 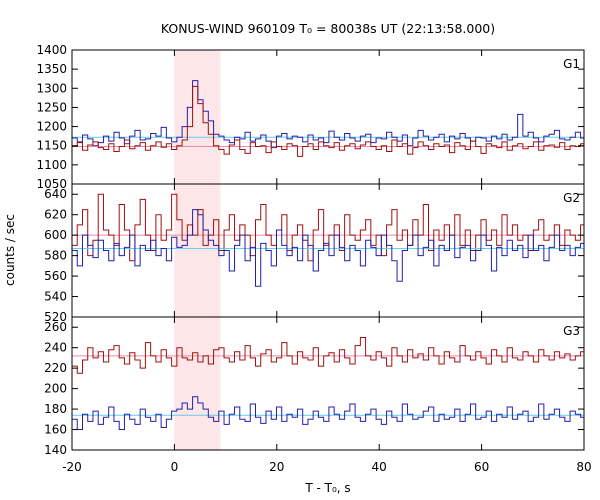 What do you see at coordinates (55, 235) in the screenshot?
I see `panel-g2-y-tick-label: 600` at bounding box center [55, 235].